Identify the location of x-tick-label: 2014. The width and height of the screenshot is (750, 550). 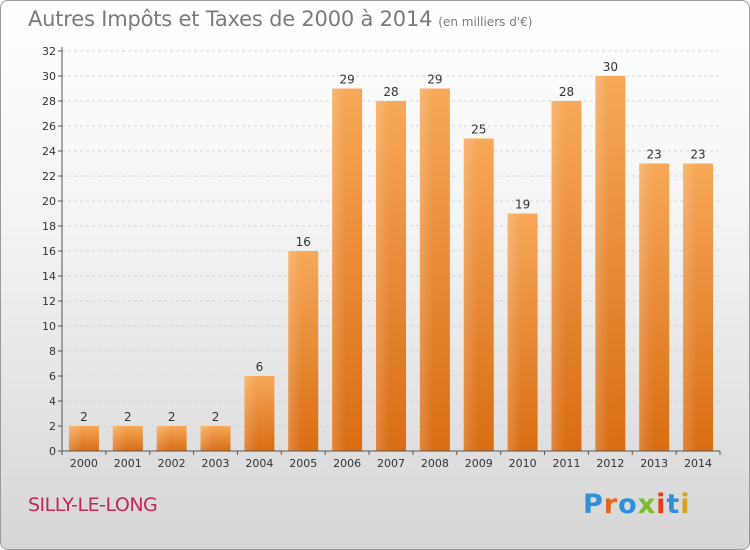
(698, 463).